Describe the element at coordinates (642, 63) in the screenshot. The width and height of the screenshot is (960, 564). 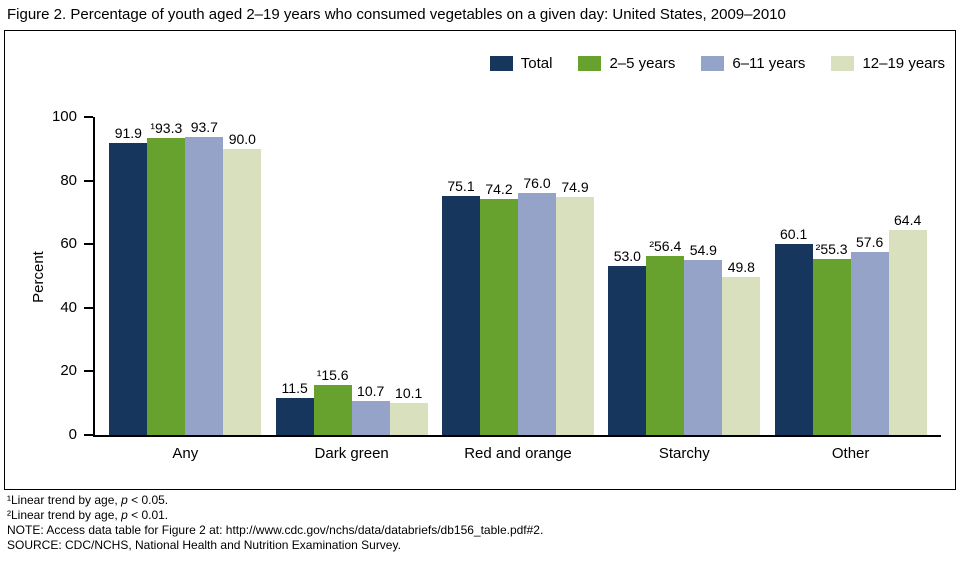
I see `legend-label: 2–5 years` at that location.